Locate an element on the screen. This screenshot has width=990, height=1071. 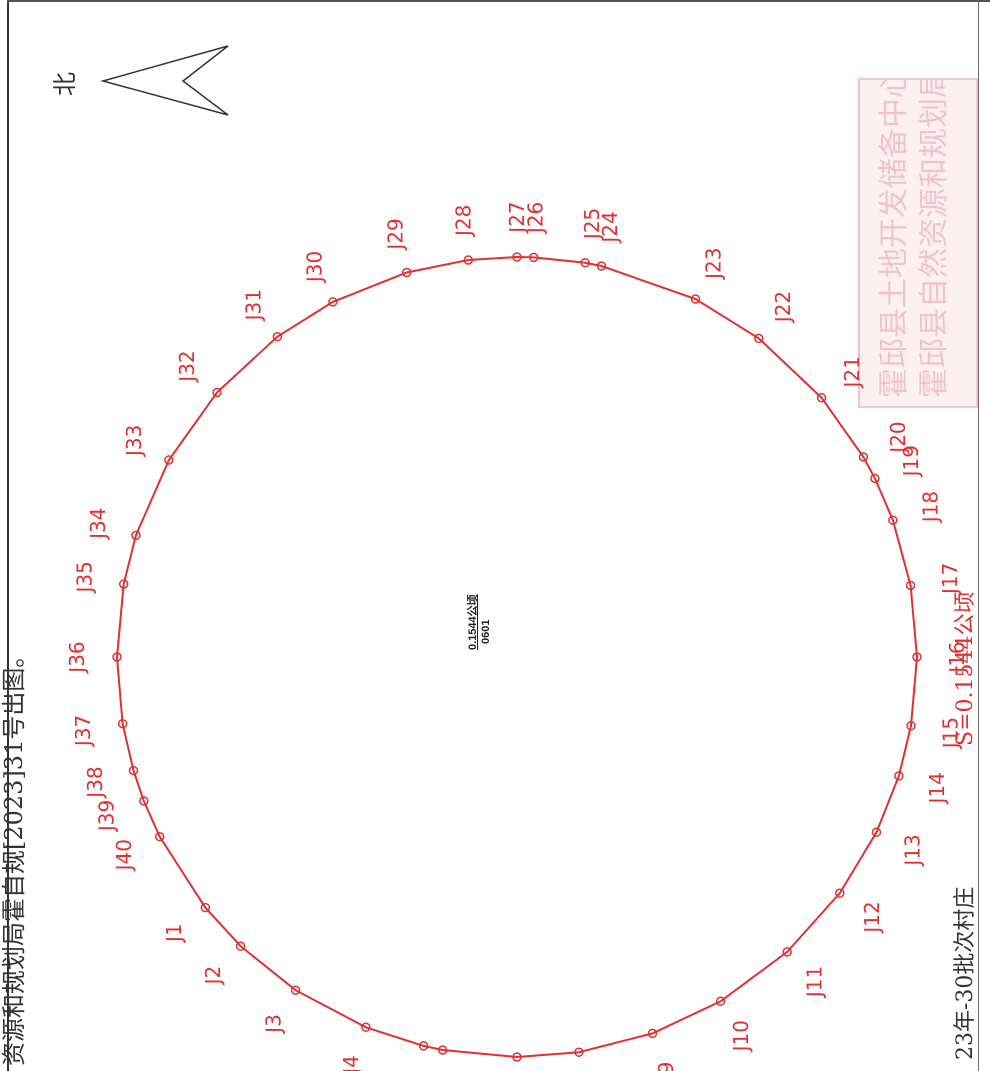
frame-top-border is located at coordinates (498, 1).